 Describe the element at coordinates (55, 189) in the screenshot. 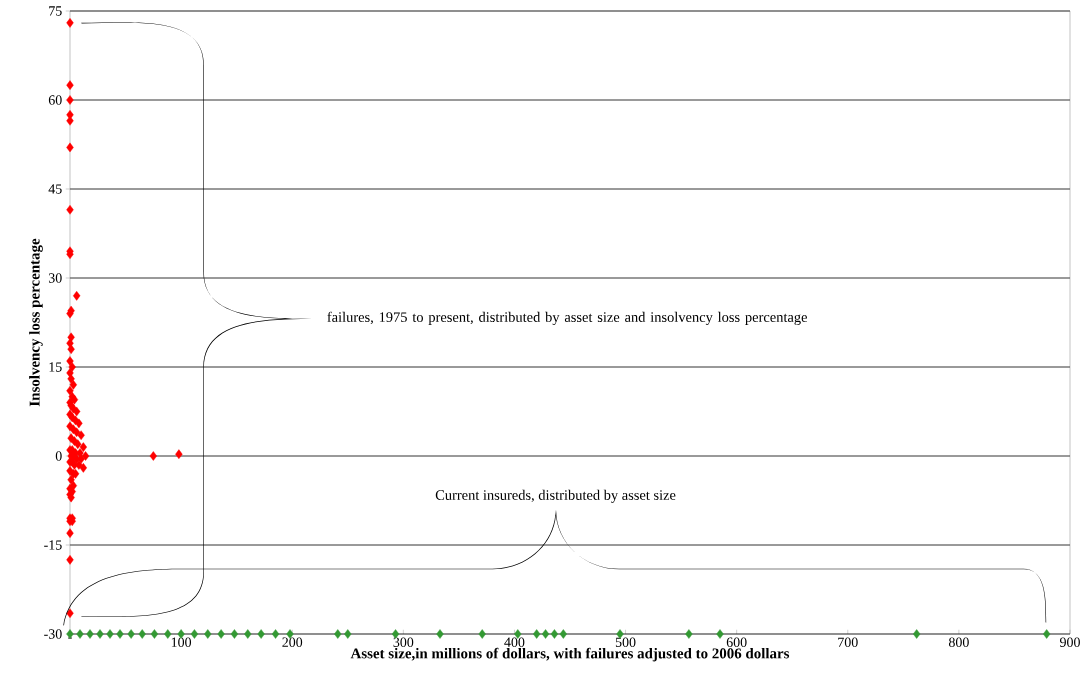

I see `y-tick-label: 45` at that location.